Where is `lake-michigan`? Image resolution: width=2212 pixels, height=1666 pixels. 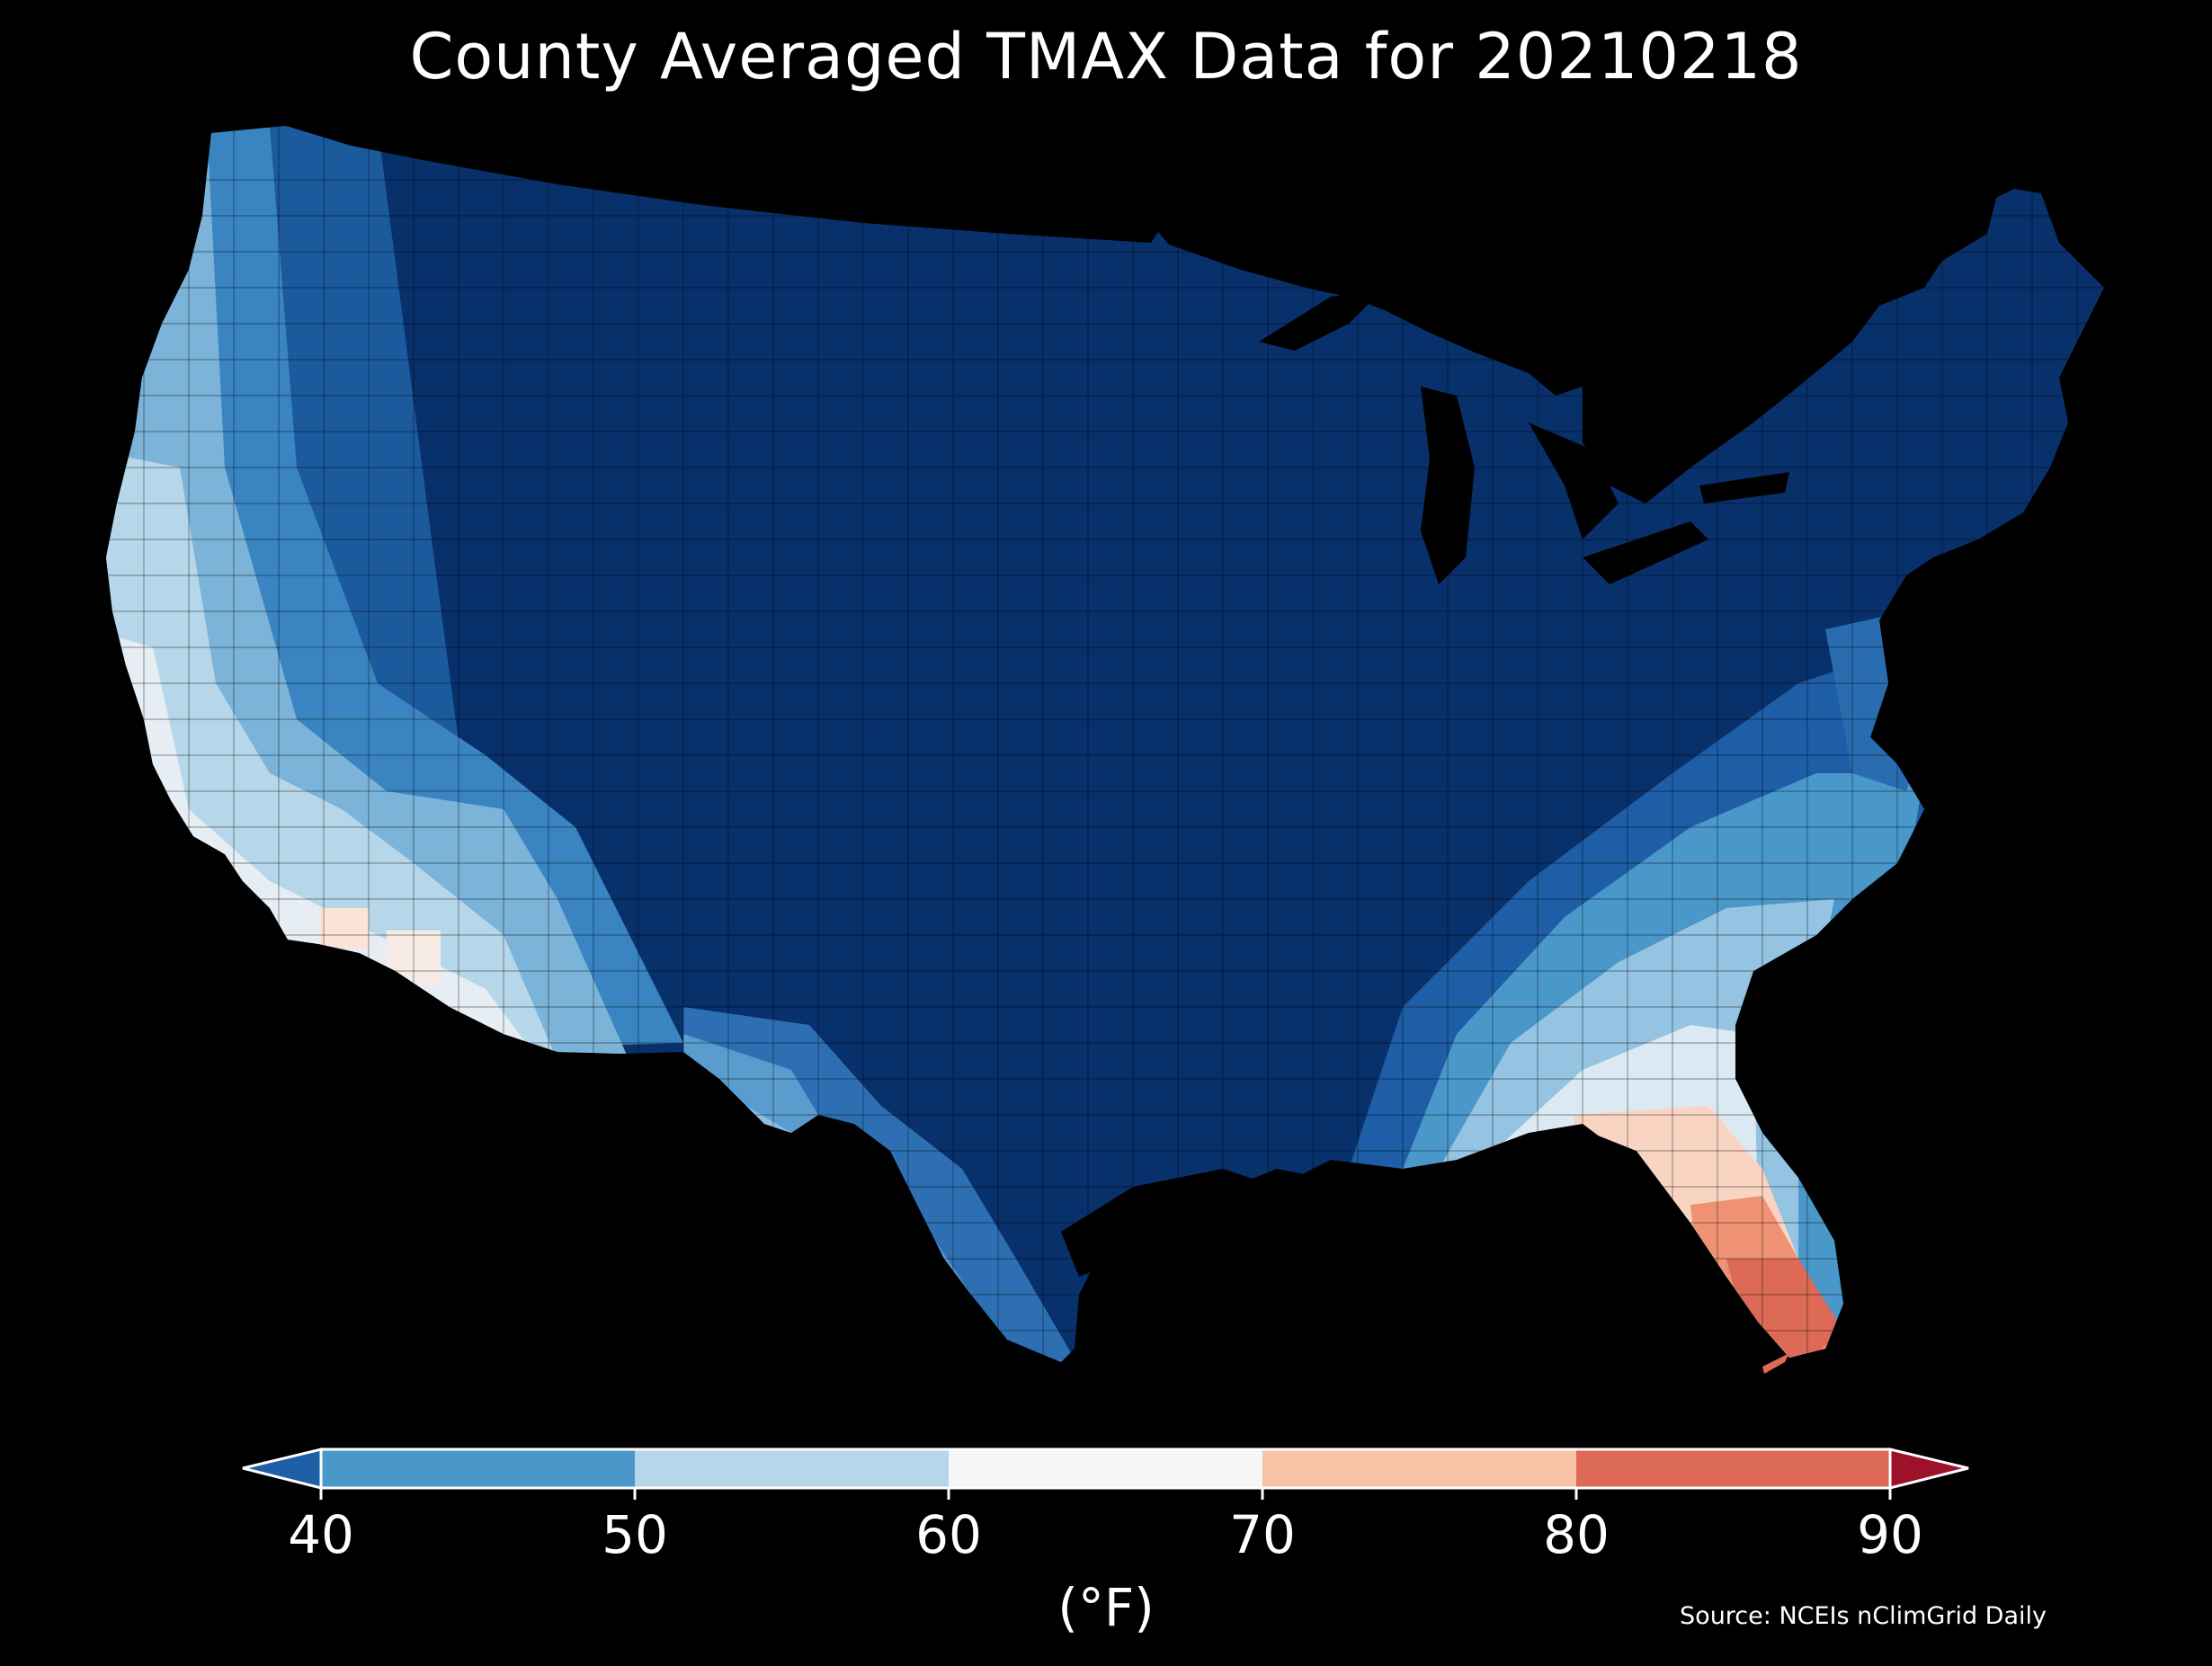
lake-michigan is located at coordinates (1448, 486).